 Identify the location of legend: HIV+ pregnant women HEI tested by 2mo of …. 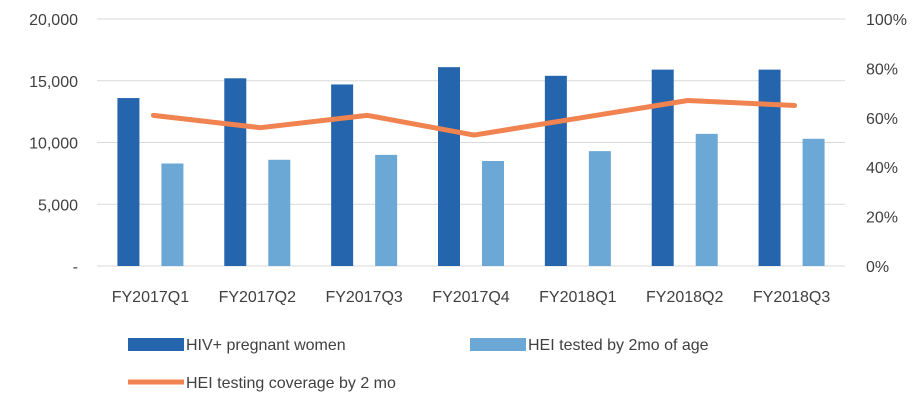
(418, 364).